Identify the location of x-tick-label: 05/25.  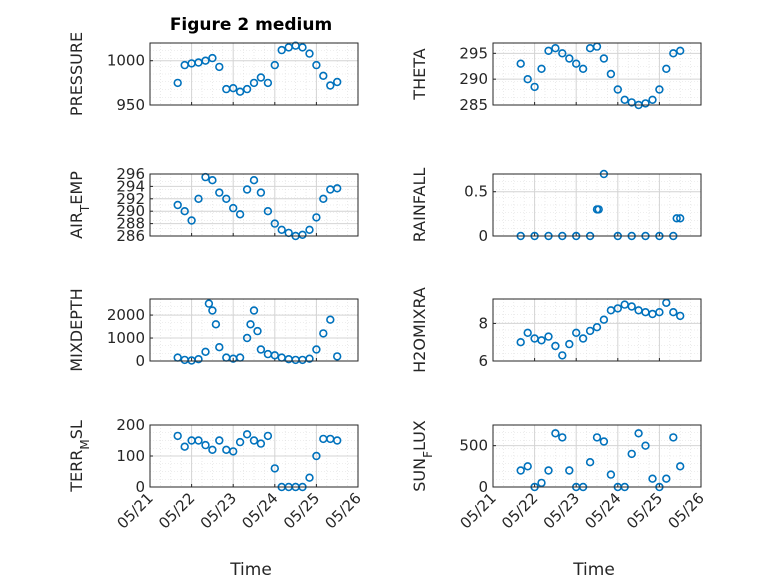
(644, 510).